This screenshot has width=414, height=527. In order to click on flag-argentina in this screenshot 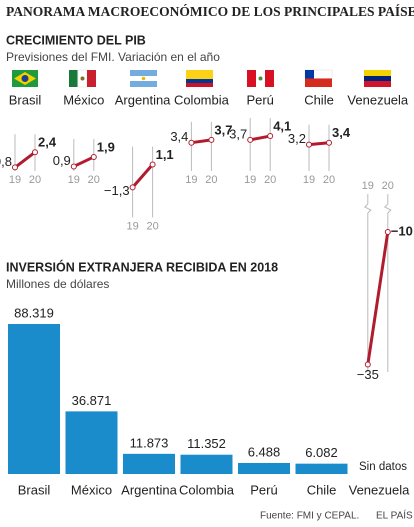, I will do `click(143, 78)`.